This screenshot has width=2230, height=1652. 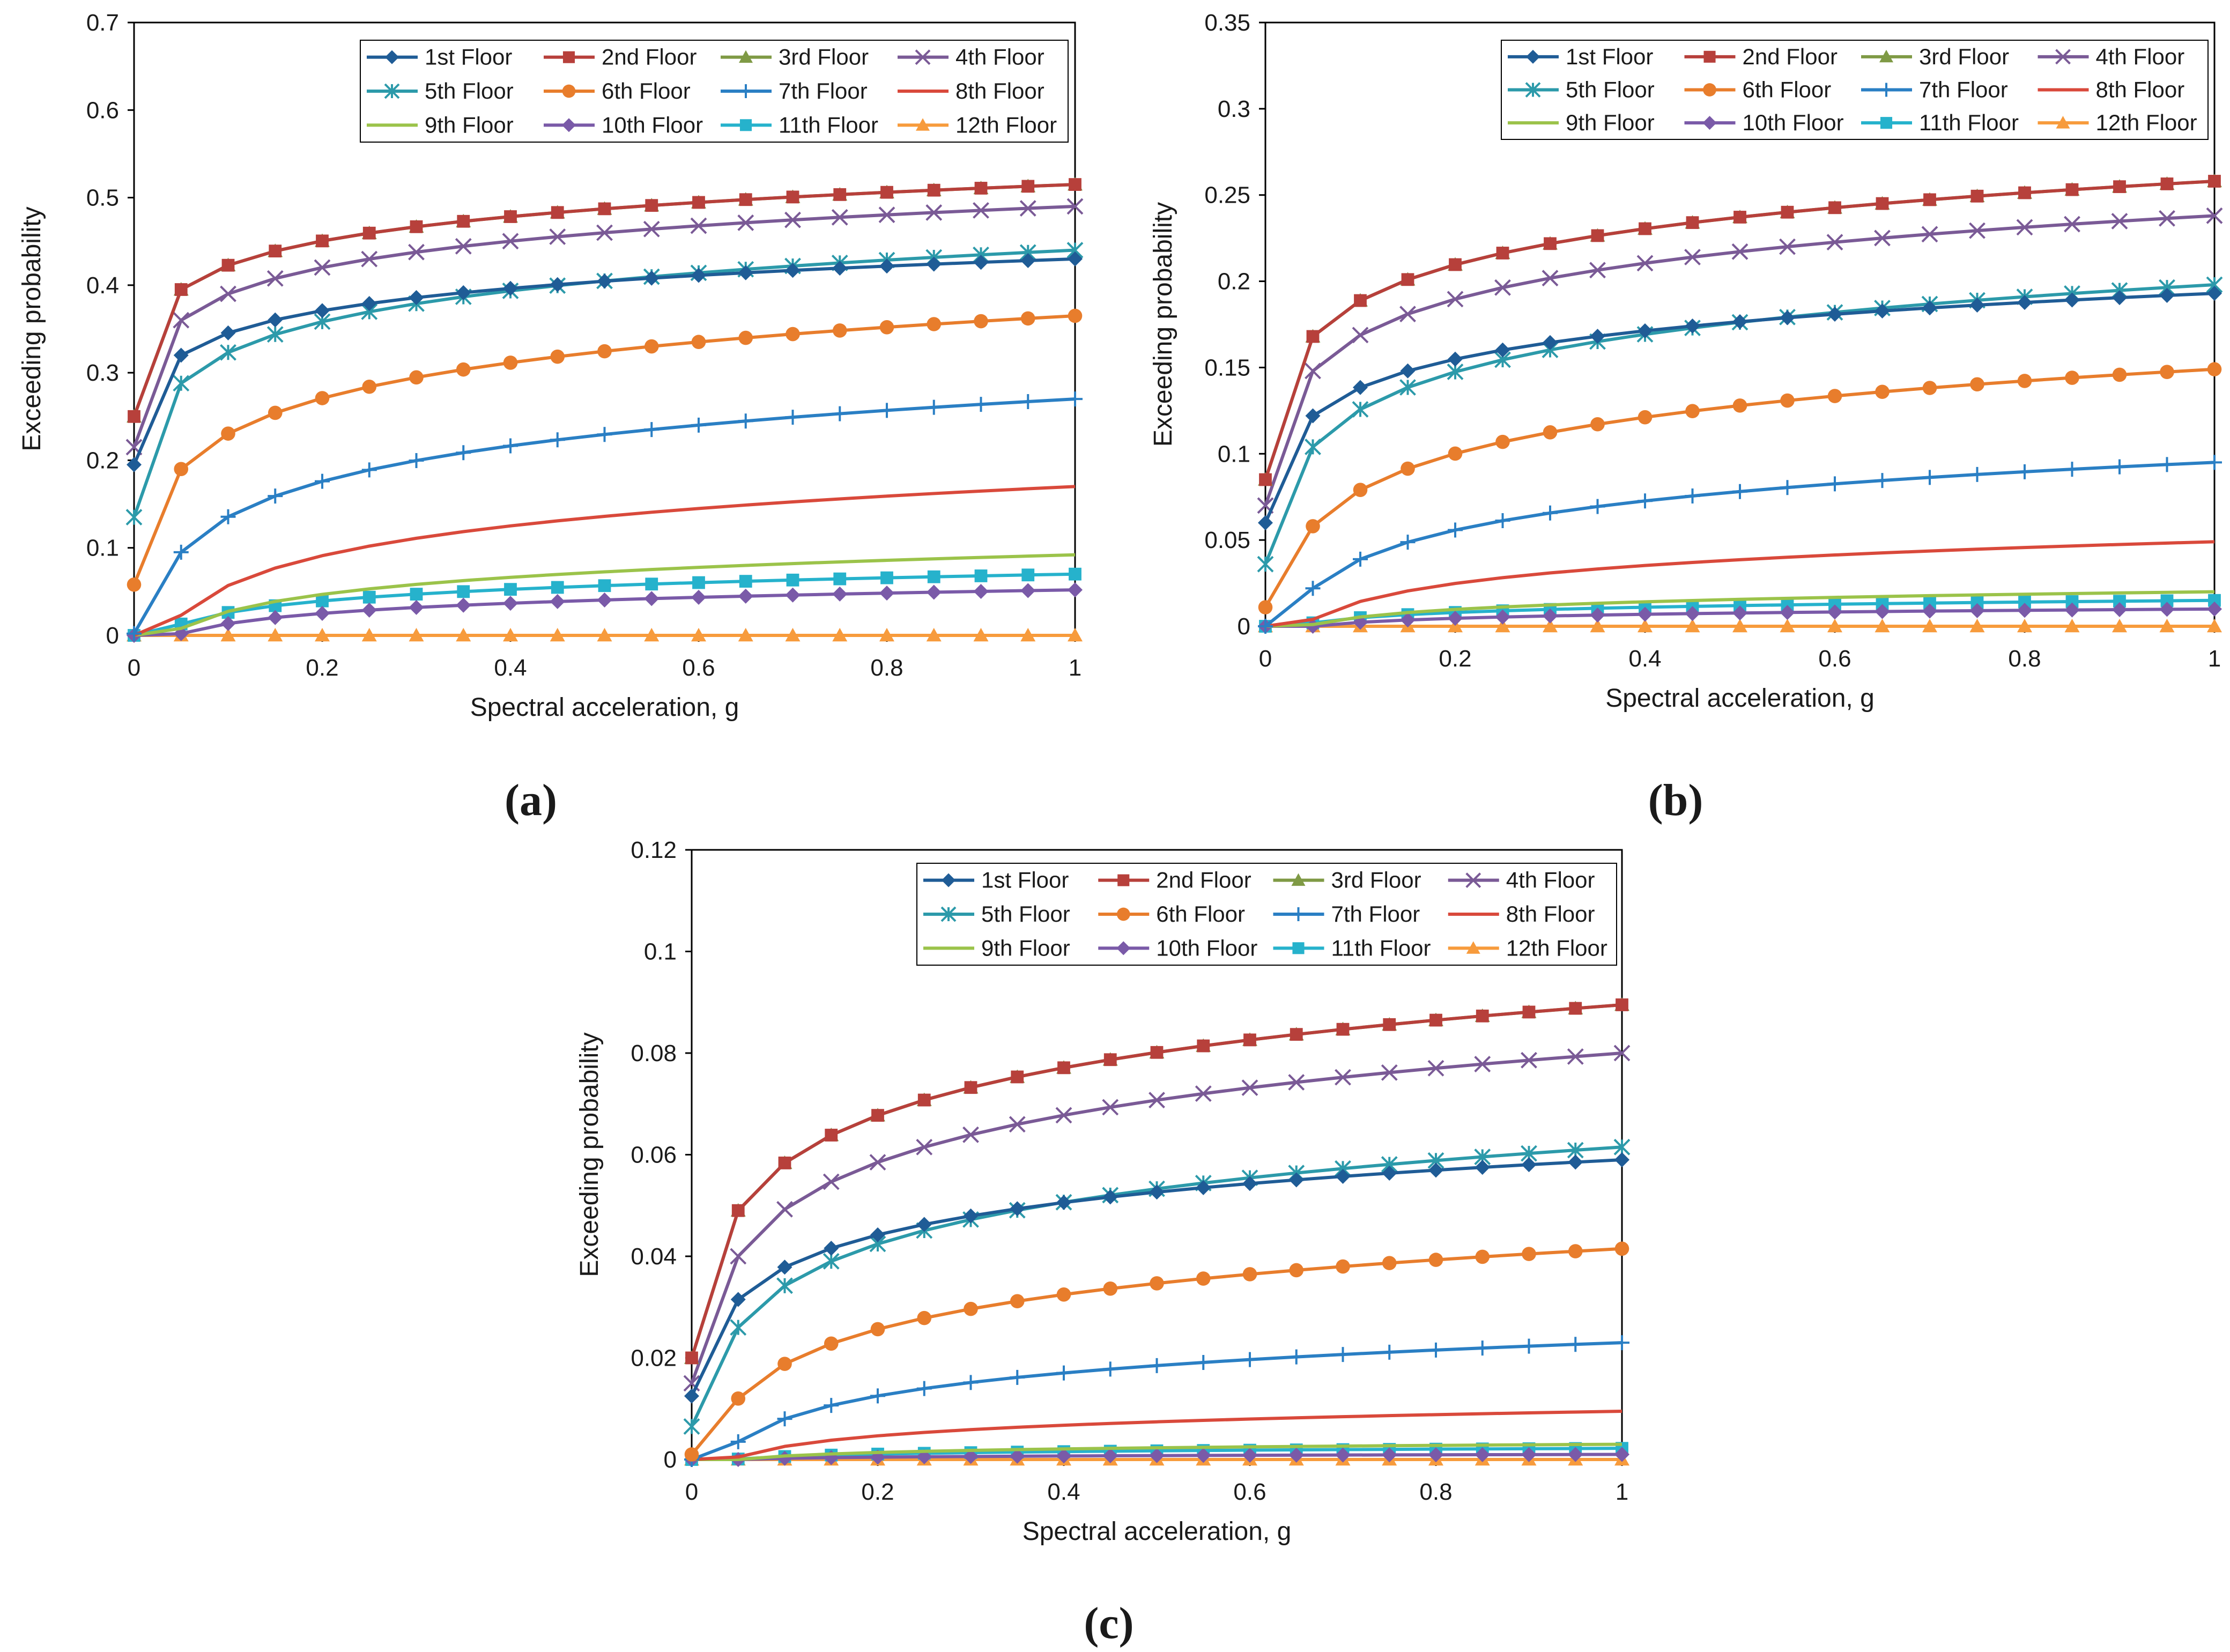 What do you see at coordinates (1234, 282) in the screenshot?
I see `y-tick-label: 0.2` at bounding box center [1234, 282].